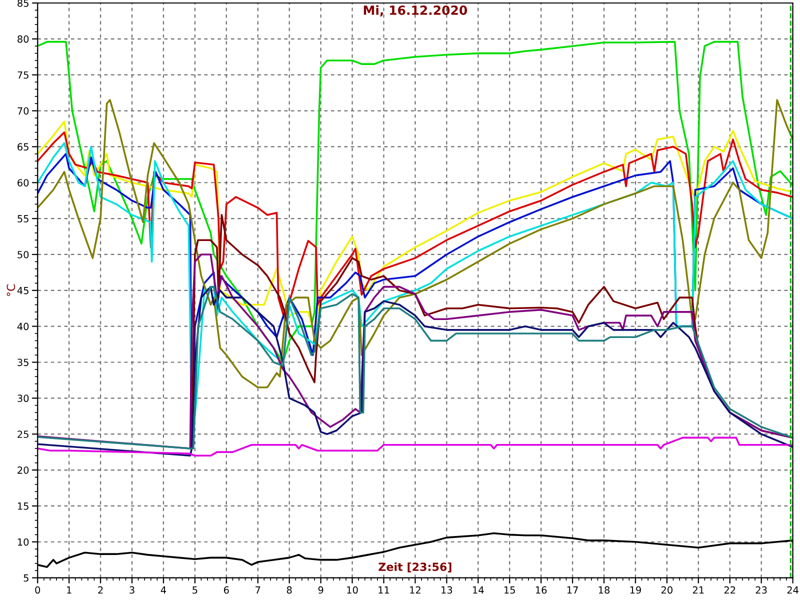 The image size is (800, 600). What do you see at coordinates (572, 590) in the screenshot?
I see `x-tick-label: 17` at bounding box center [572, 590].